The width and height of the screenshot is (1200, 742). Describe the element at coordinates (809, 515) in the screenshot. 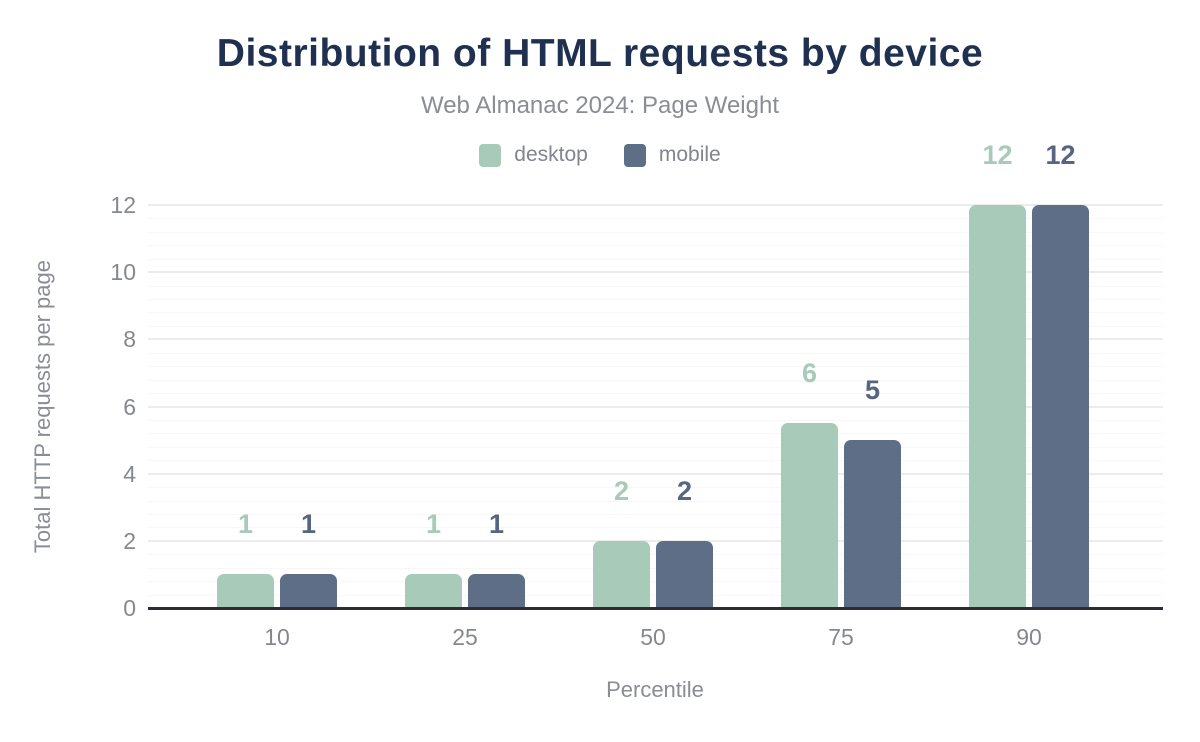

I see `bar-desktop-p75` at that location.